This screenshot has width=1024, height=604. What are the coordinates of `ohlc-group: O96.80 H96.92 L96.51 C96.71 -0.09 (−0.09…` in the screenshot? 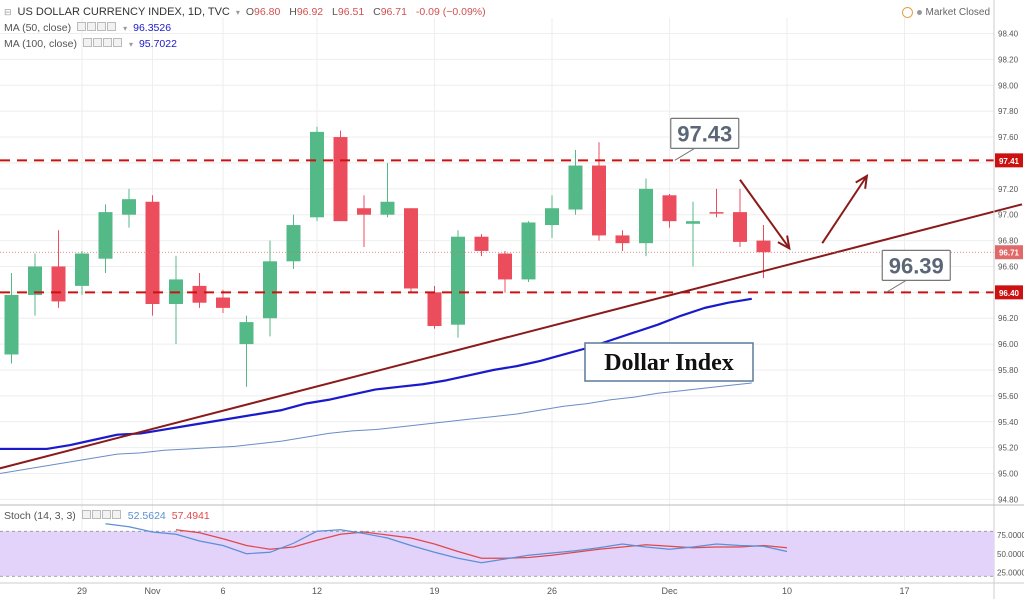 It's located at (369, 12).